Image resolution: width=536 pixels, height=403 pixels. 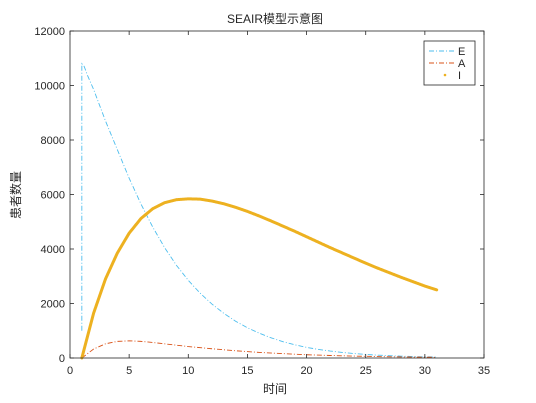 What do you see at coordinates (53, 305) in the screenshot?
I see `y-tick-label: 2000` at bounding box center [53, 305].